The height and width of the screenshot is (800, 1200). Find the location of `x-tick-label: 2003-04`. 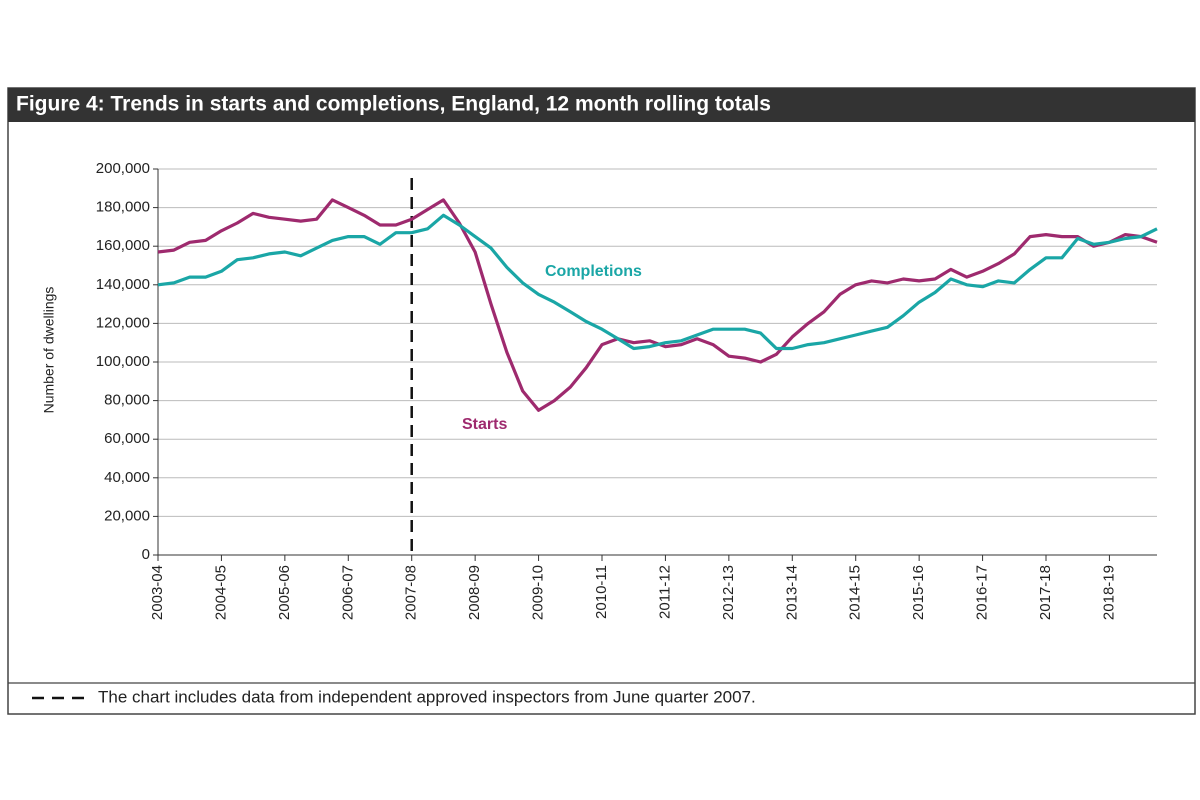

x-tick-label: 2003-04 is located at coordinates (157, 592).